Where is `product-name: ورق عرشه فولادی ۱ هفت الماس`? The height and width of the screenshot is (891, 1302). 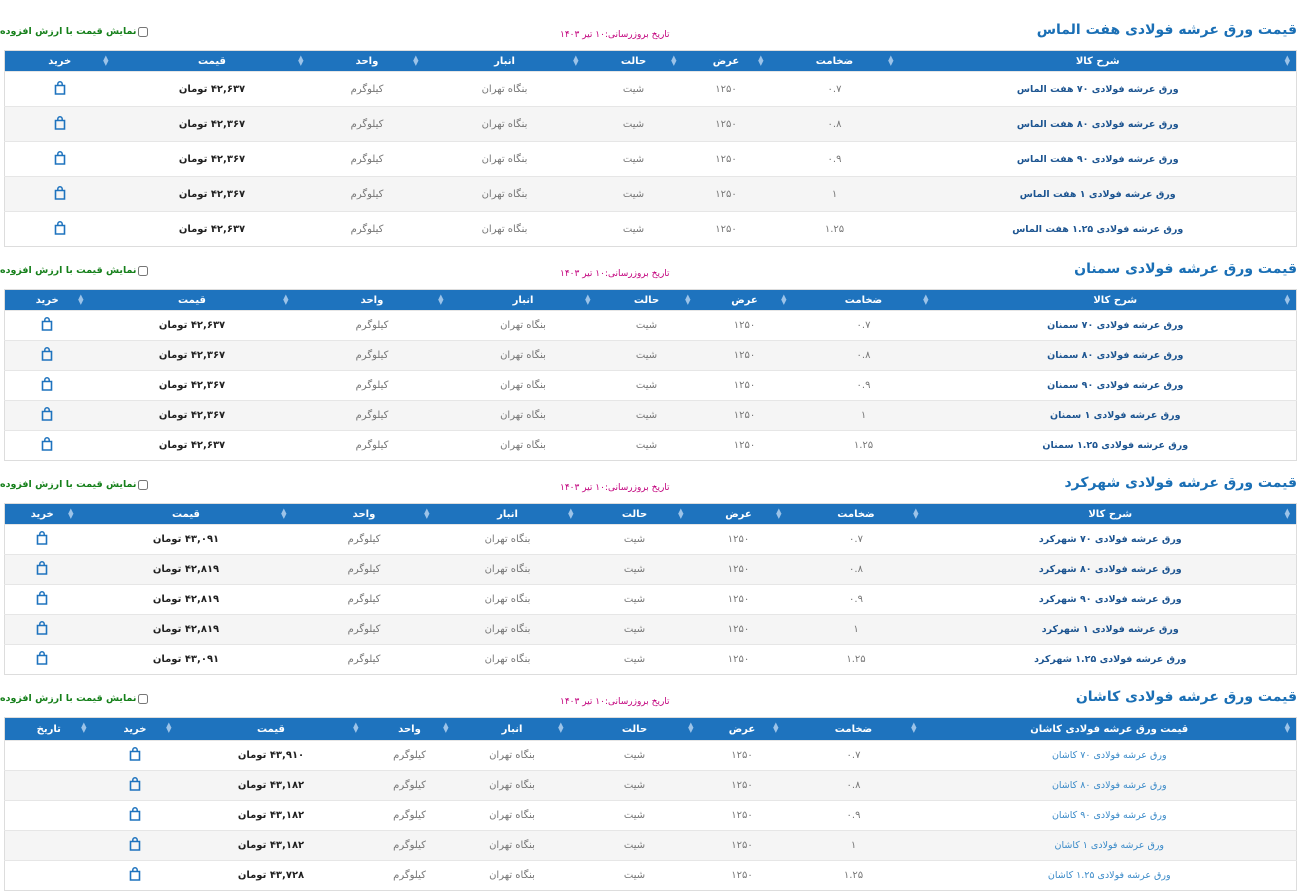
product-name: ورق عرشه فولادی ۱ هفت الماس is located at coordinates (1098, 194).